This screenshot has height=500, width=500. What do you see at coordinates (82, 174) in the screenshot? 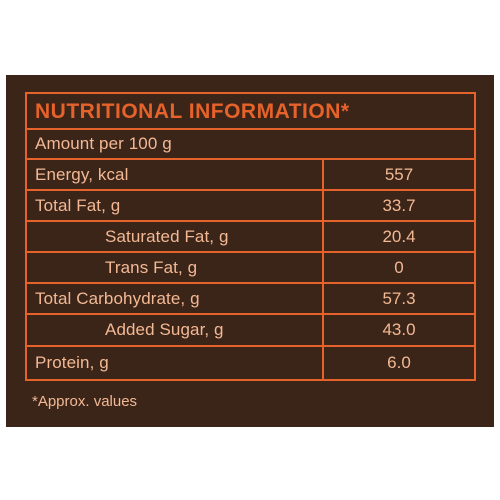
I see `row-label: Energy, kcal` at bounding box center [82, 174].